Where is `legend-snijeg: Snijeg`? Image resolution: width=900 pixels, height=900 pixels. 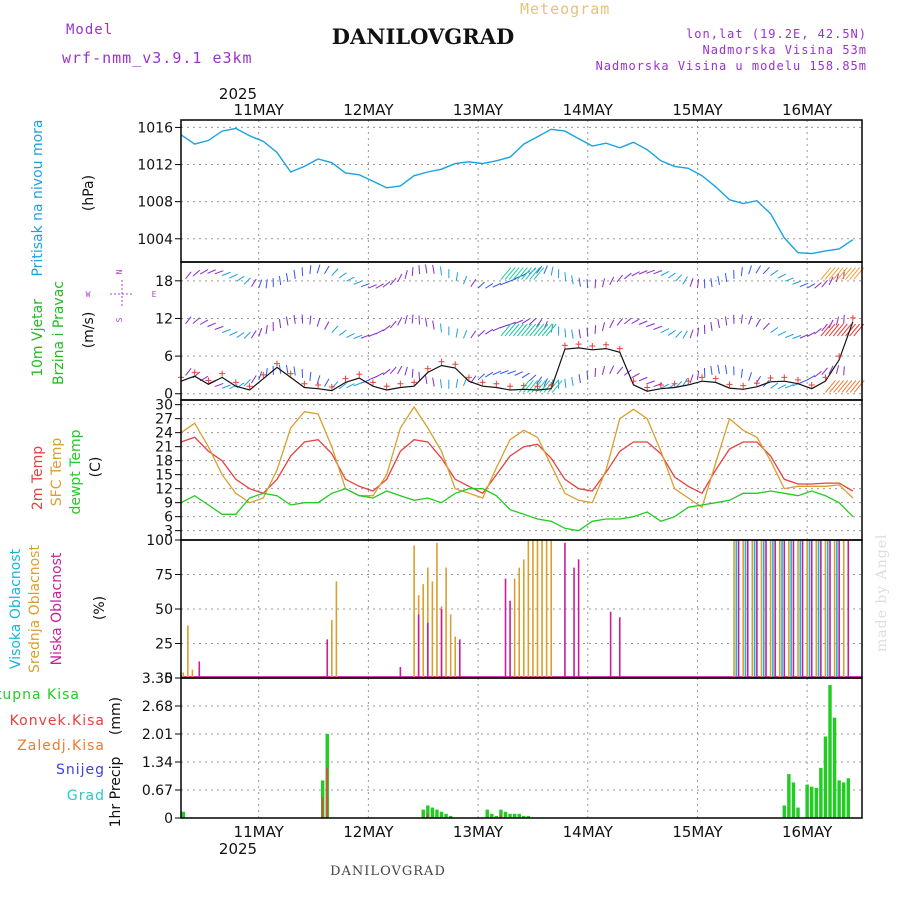
legend-snijeg: Snijeg is located at coordinates (80, 770).